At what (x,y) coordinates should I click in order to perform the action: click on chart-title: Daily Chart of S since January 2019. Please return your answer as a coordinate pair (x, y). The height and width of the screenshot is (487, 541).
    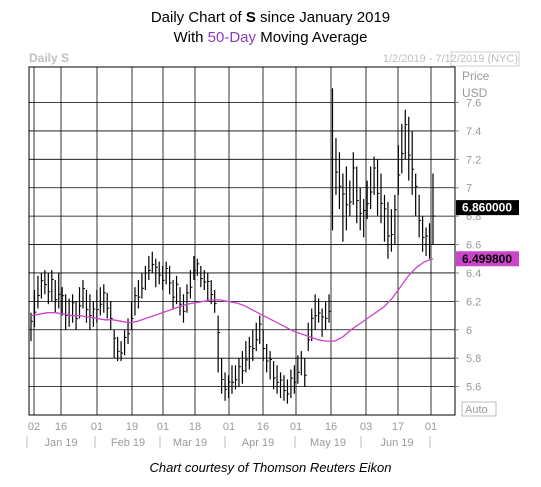
    Looking at the image, I should click on (270, 17).